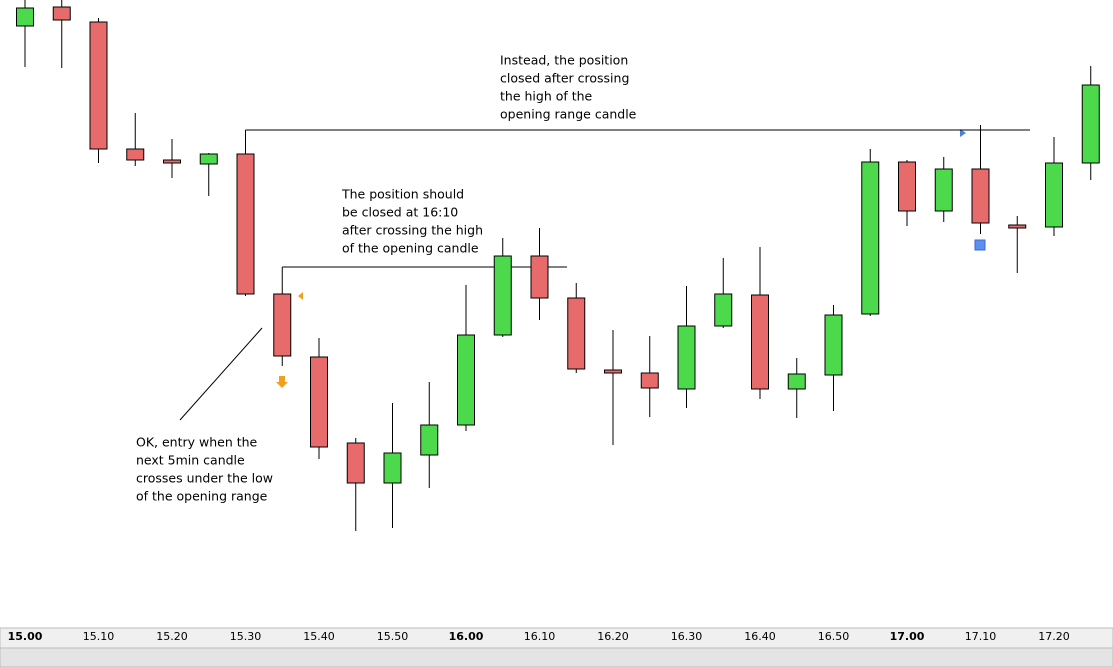  Describe the element at coordinates (546, 96) in the screenshot. I see `annotation-text: the high of the` at that location.